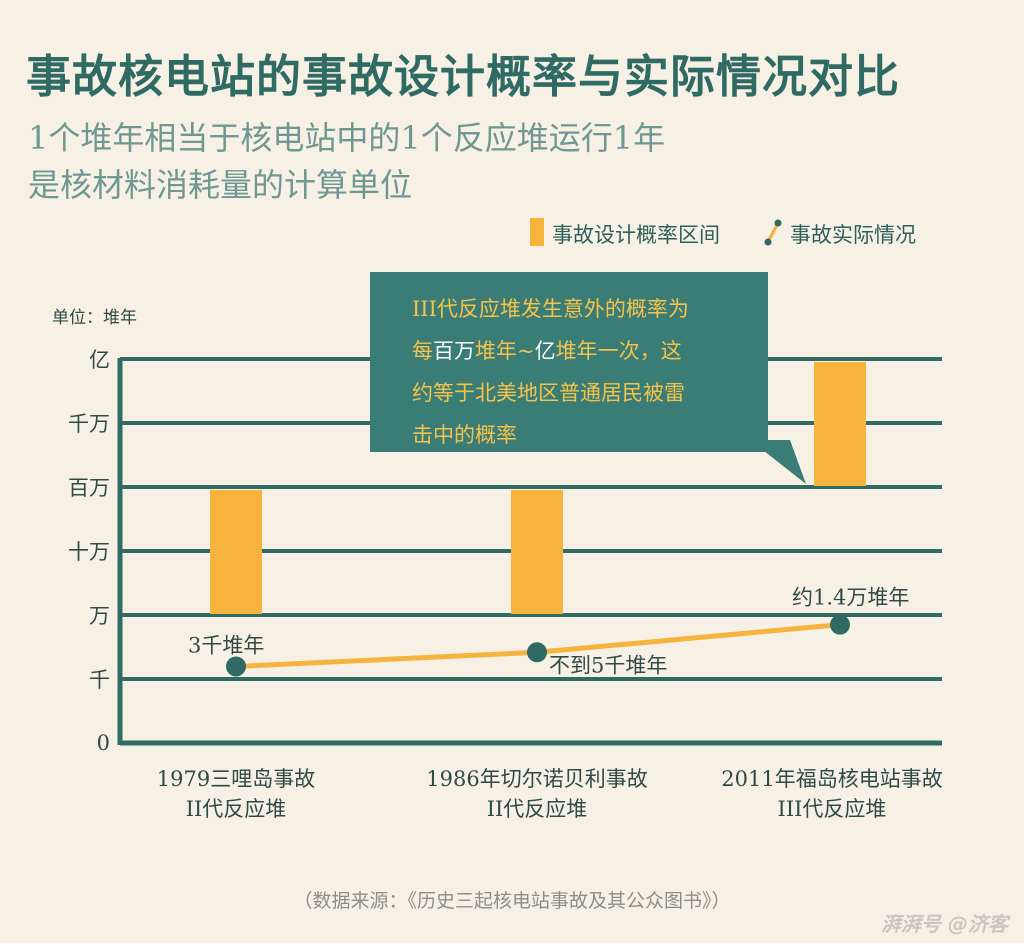 The image size is (1024, 943). Describe the element at coordinates (103, 743) in the screenshot. I see `y-tick-label-0: 0` at that location.